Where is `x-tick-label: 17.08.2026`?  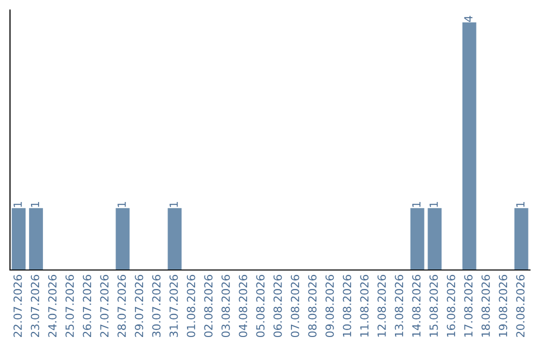
x-tick-label: 17.08.2026 is located at coordinates (468, 305).